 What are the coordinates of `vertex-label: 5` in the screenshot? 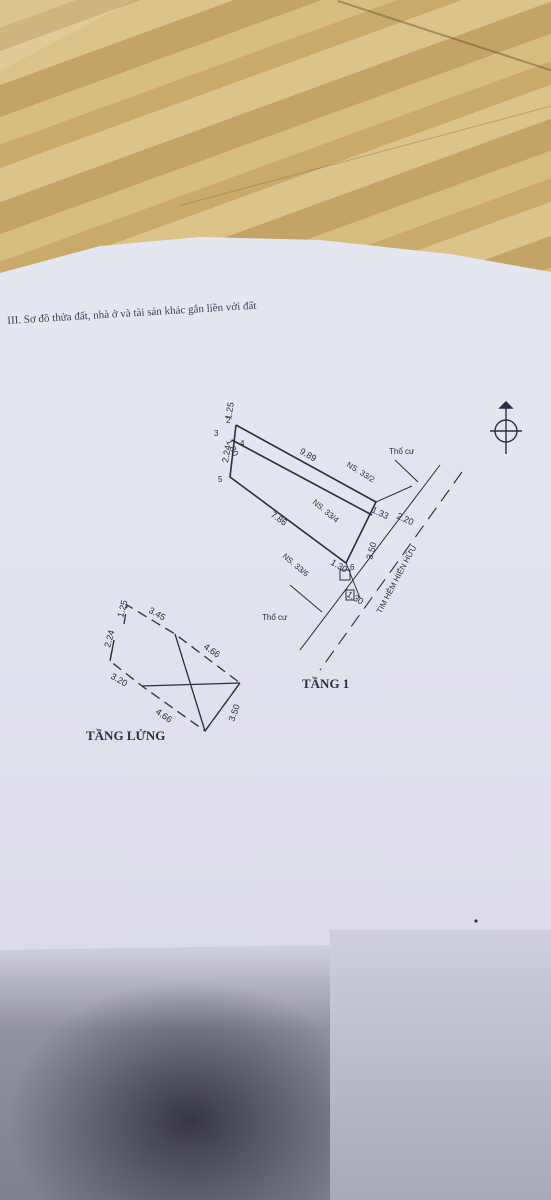 It's located at (220, 479).